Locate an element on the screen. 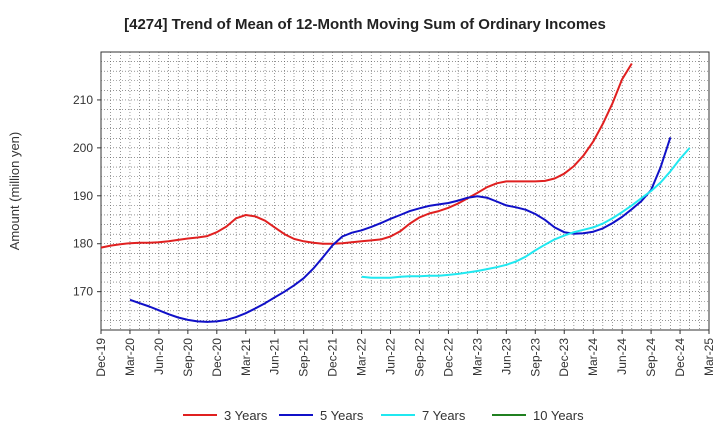 This screenshot has height=440, width=720. legend-label-10-years: 10 Years is located at coordinates (558, 415).